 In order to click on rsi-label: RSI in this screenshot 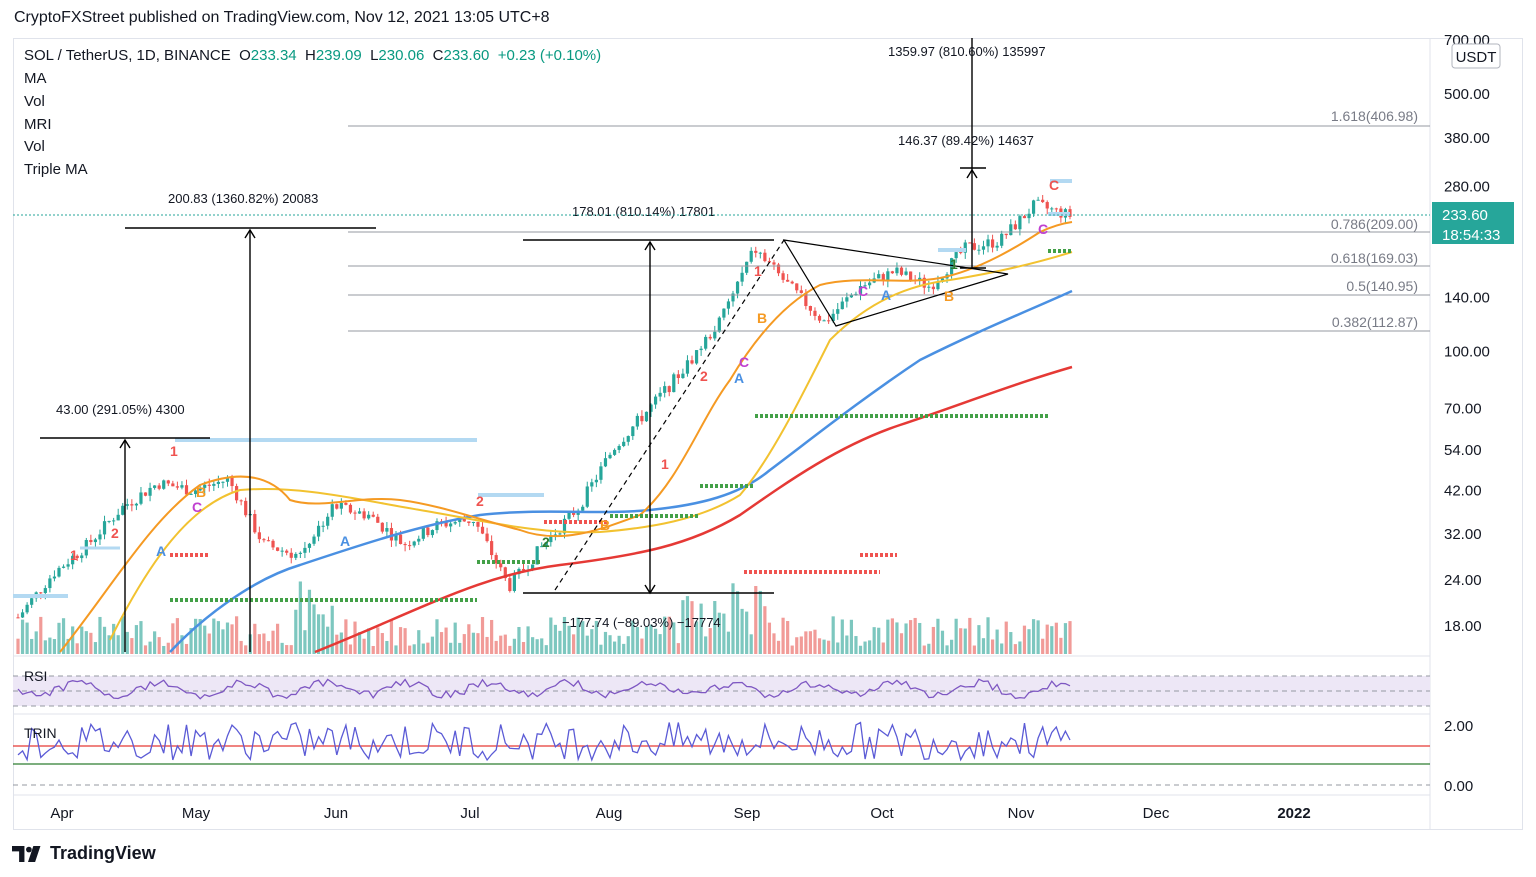, I will do `click(35, 676)`.